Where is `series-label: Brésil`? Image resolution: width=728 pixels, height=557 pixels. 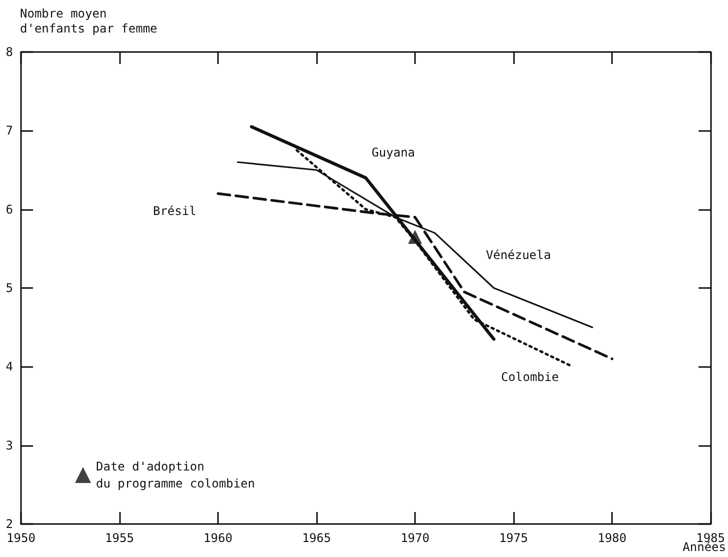 series-label: Brésil is located at coordinates (174, 211).